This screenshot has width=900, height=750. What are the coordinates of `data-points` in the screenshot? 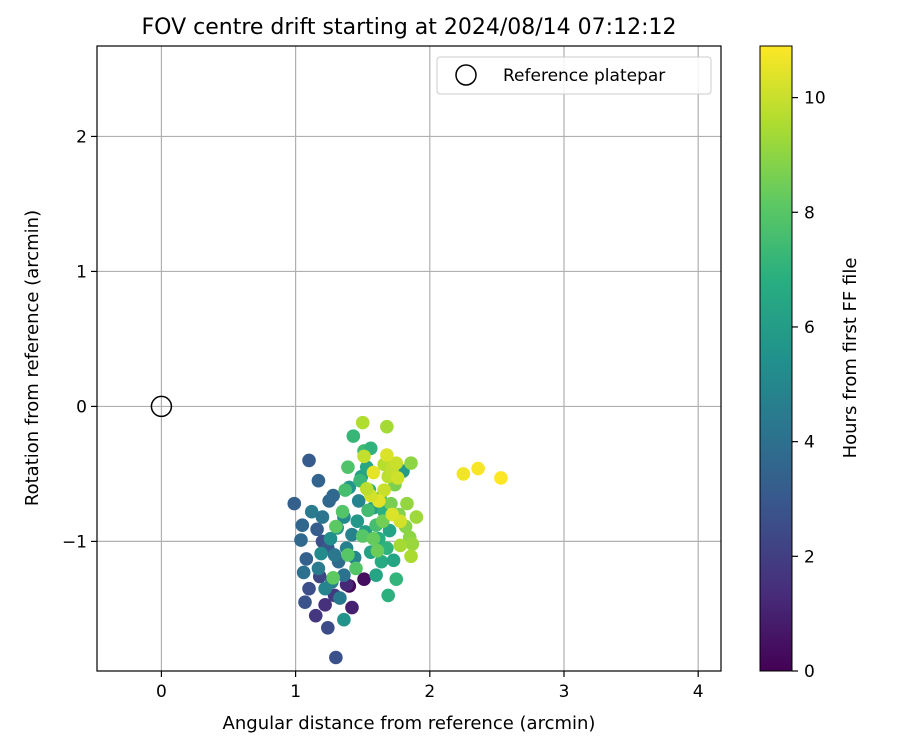 It's located at (397, 540).